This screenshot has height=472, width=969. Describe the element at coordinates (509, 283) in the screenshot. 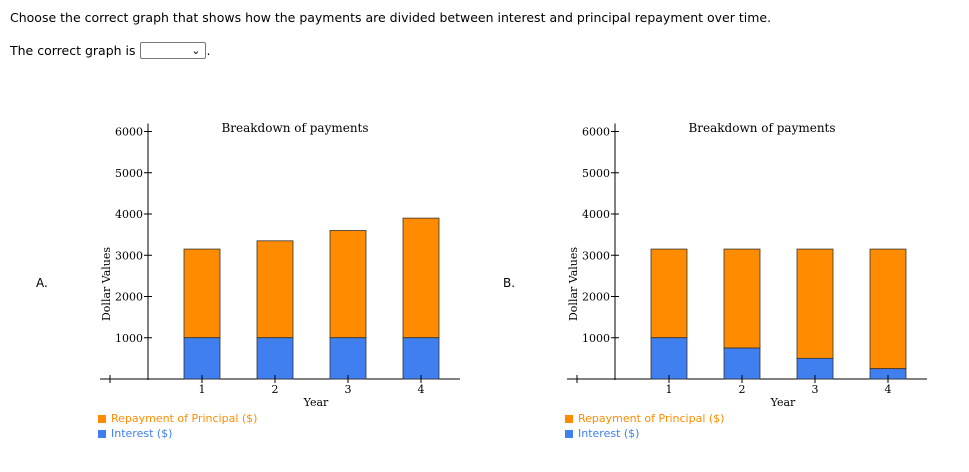

I see `option-b-label: B.` at that location.